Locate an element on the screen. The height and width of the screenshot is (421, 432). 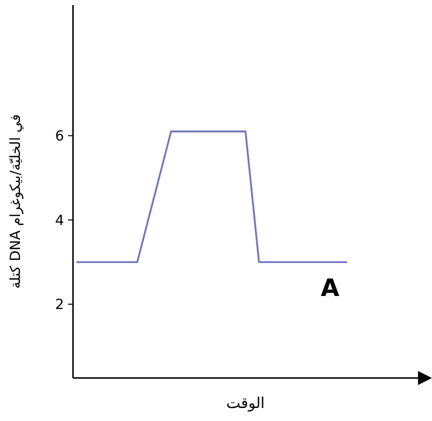
y-tick-label: 6 is located at coordinates (59, 136).